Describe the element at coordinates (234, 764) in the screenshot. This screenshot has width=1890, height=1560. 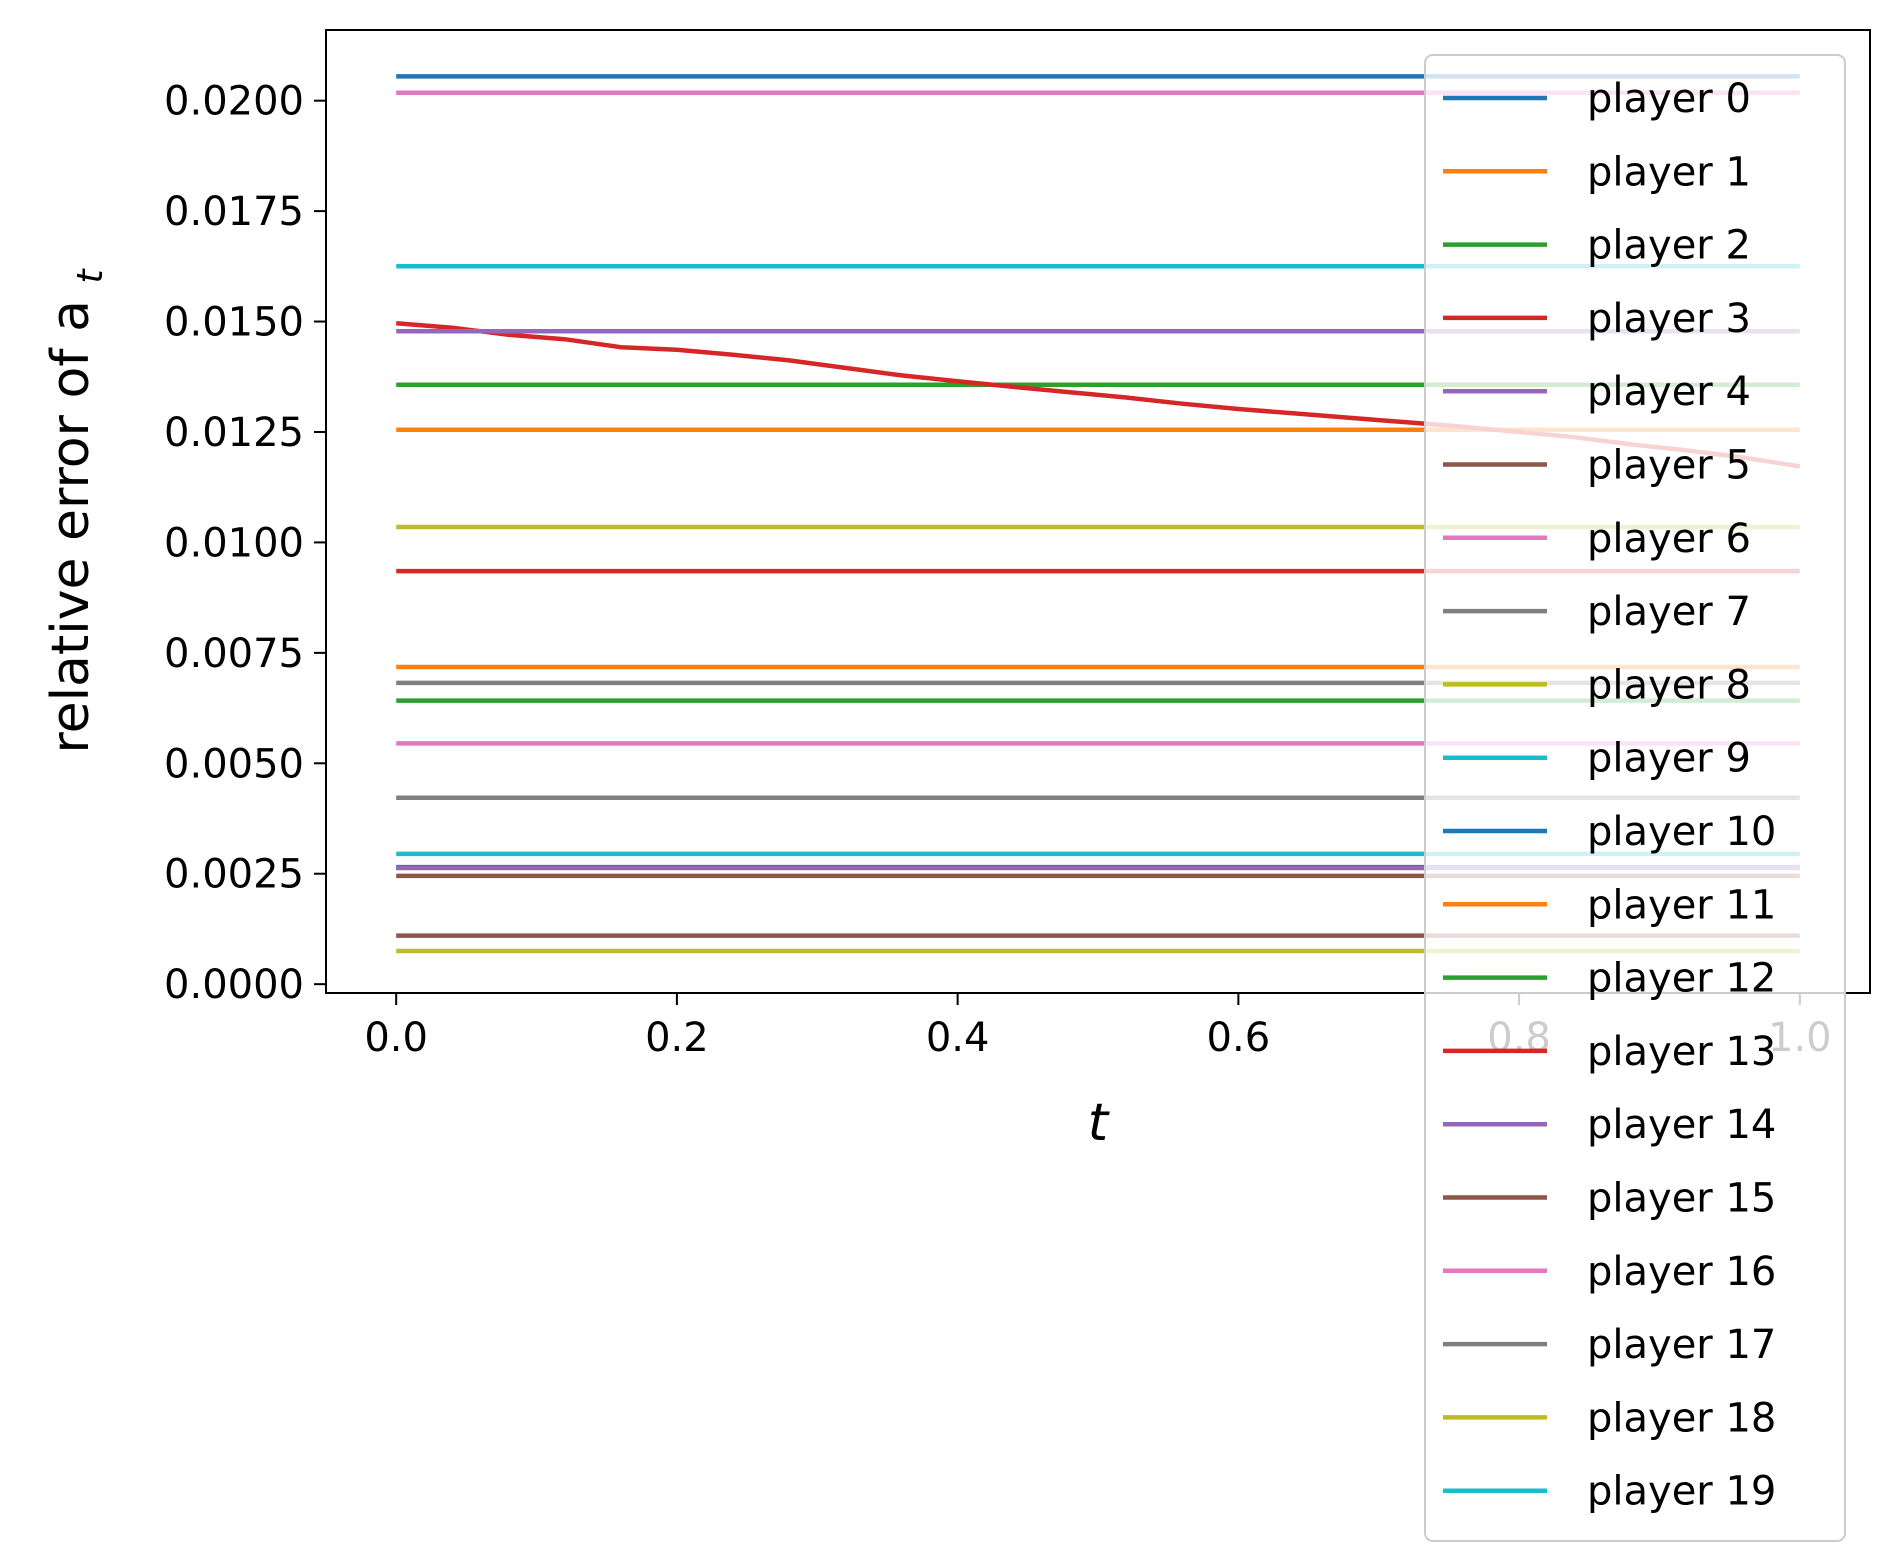
I see `y-tick-label: 0.0050` at that location.